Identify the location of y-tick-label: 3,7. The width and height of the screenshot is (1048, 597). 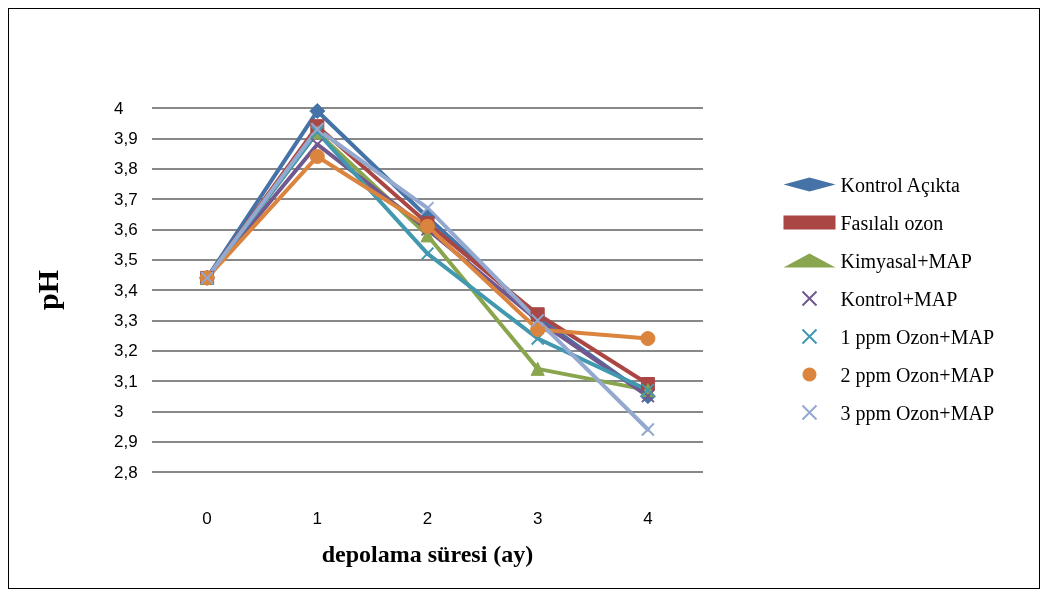
(126, 199).